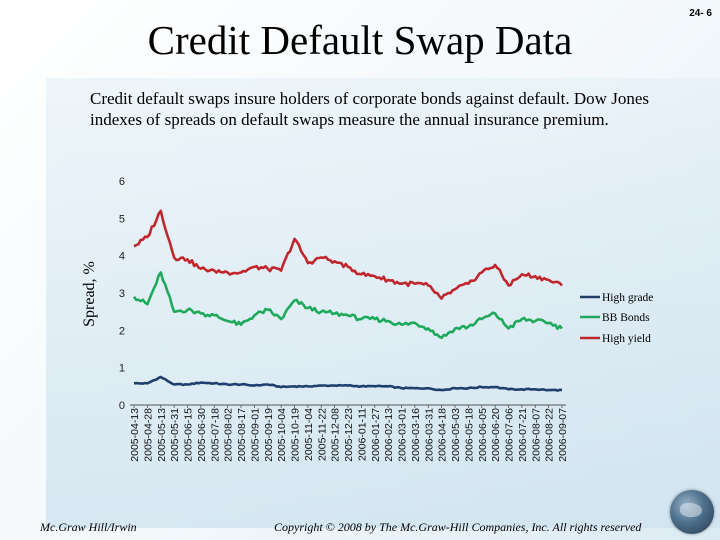 Image resolution: width=720 pixels, height=540 pixels. Describe the element at coordinates (376, 435) in the screenshot. I see `x-tick-label: 2006-01-27` at that location.